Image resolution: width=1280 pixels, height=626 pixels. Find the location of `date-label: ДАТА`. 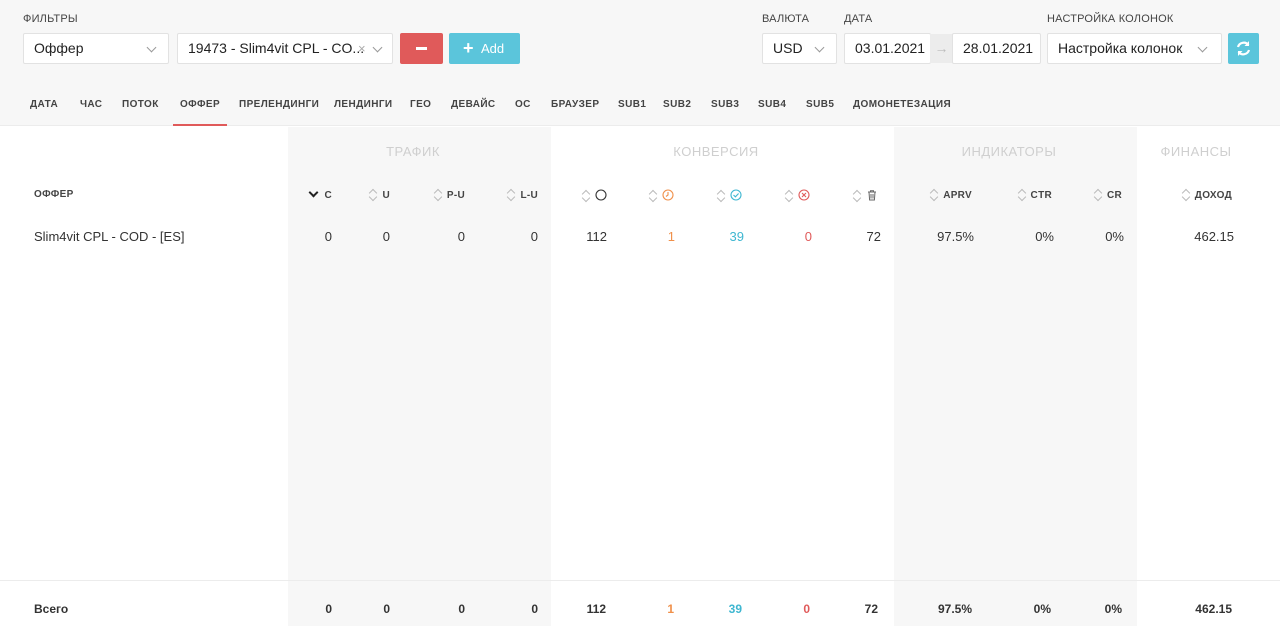

date-label: ДАТА is located at coordinates (858, 19).